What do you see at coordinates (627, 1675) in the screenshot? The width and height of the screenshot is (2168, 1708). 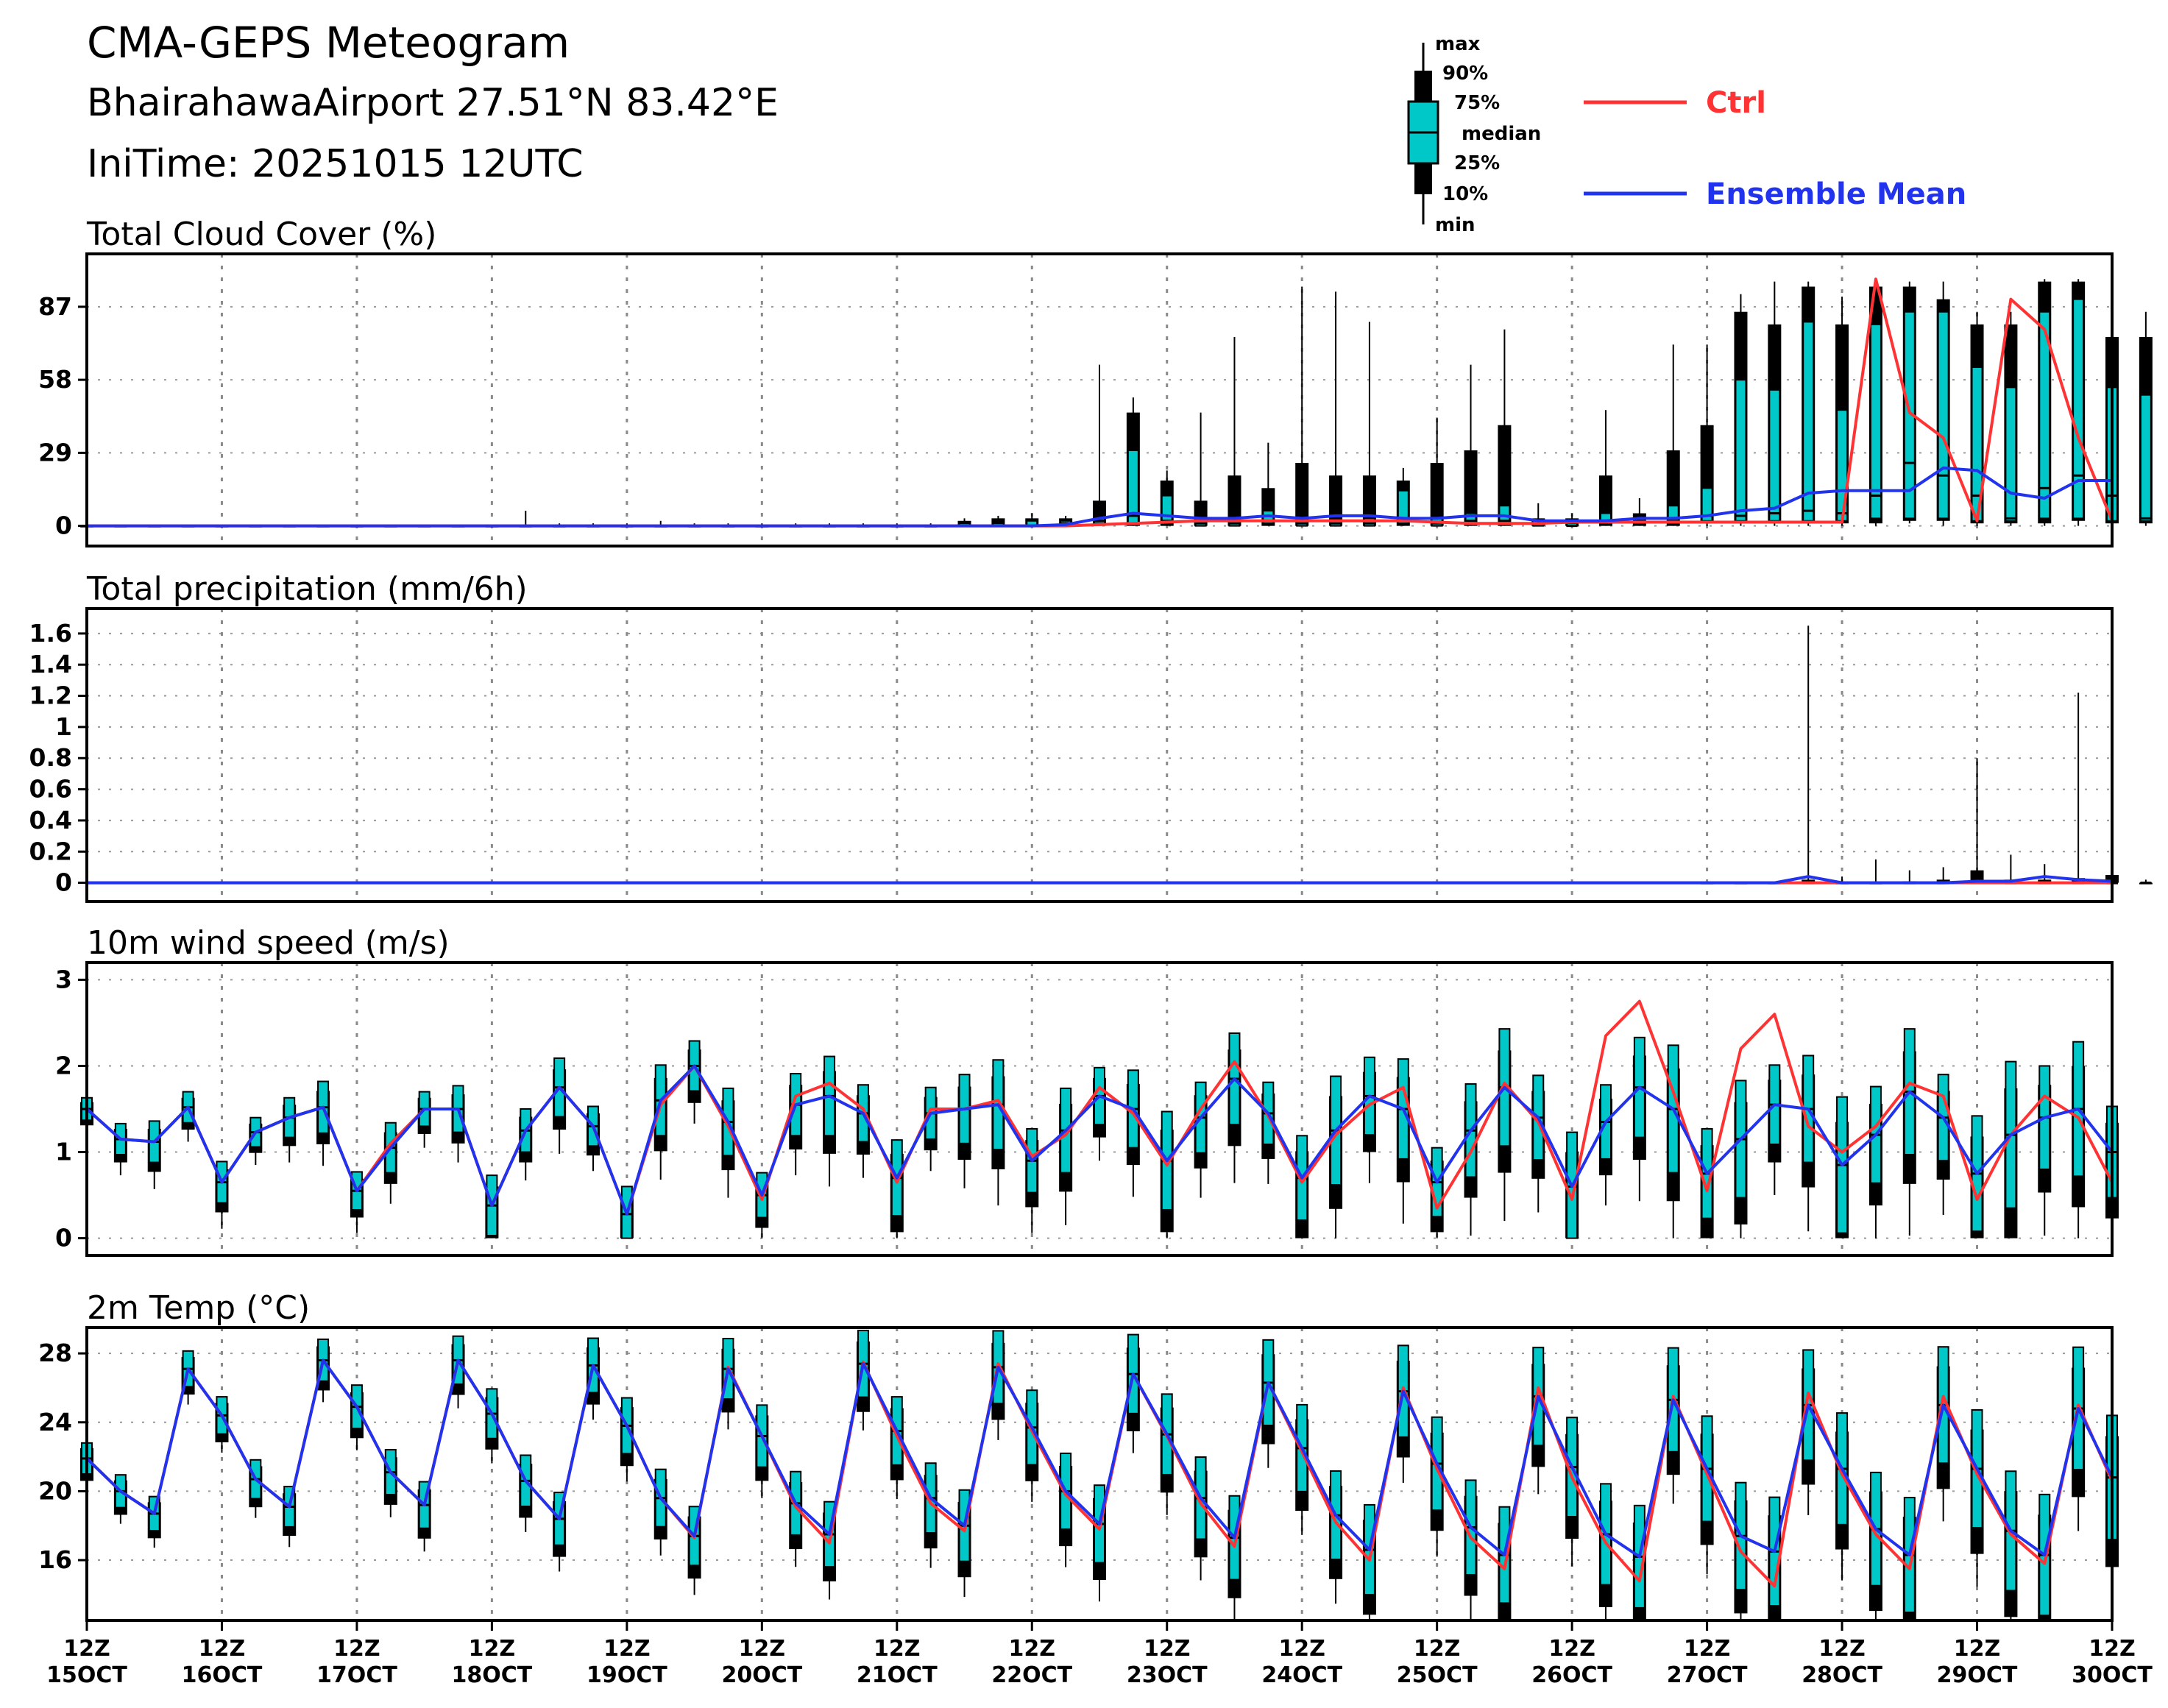 I see `x-tick-date-label: 19OCT` at bounding box center [627, 1675].